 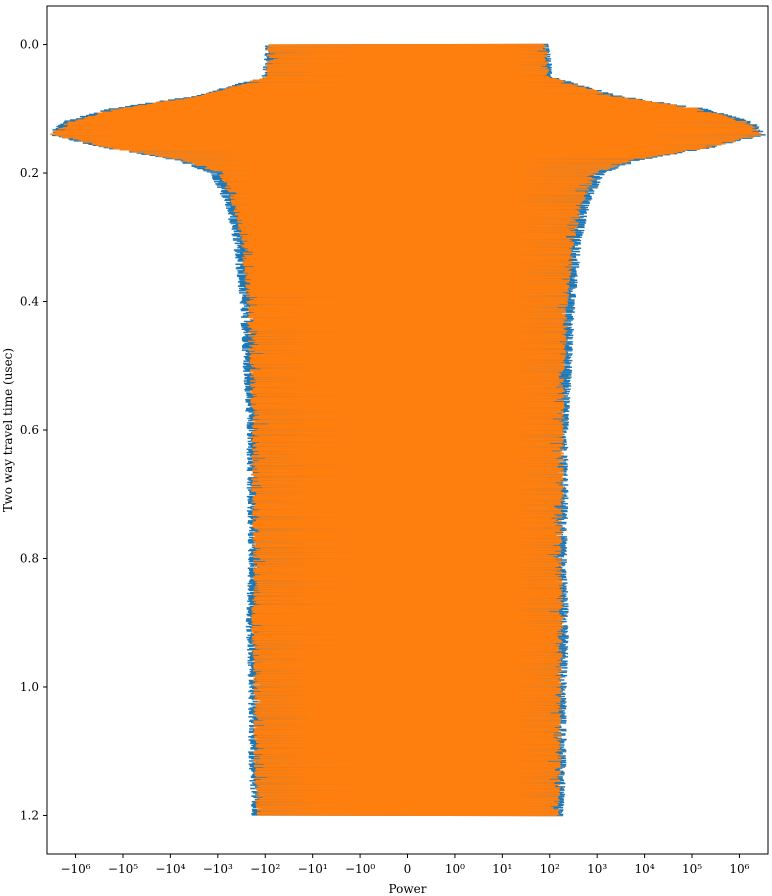 I want to click on x-tick-label: 10⁴, so click(x=645, y=869).